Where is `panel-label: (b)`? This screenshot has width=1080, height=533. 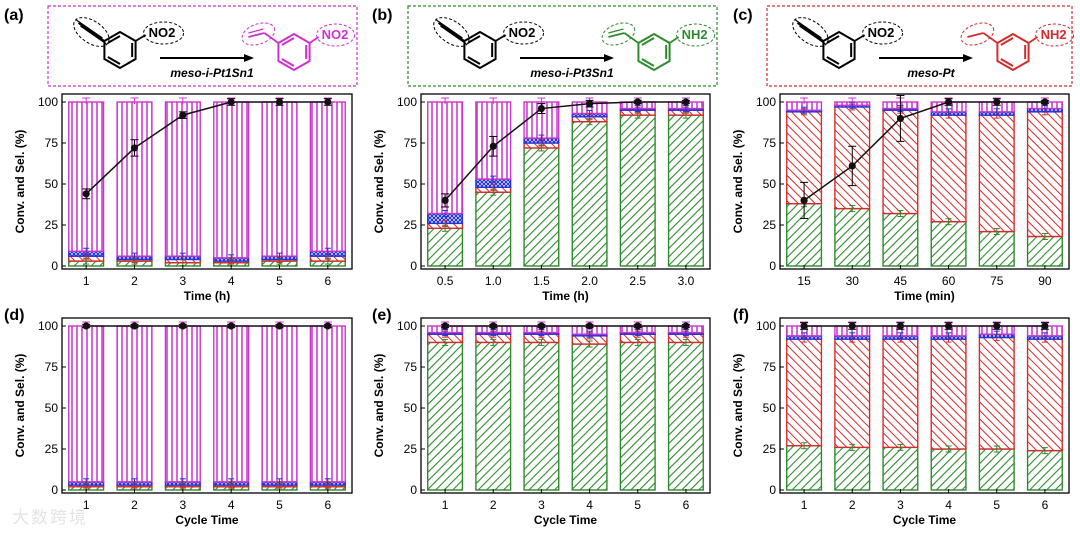 panel-label: (b) is located at coordinates (382, 15).